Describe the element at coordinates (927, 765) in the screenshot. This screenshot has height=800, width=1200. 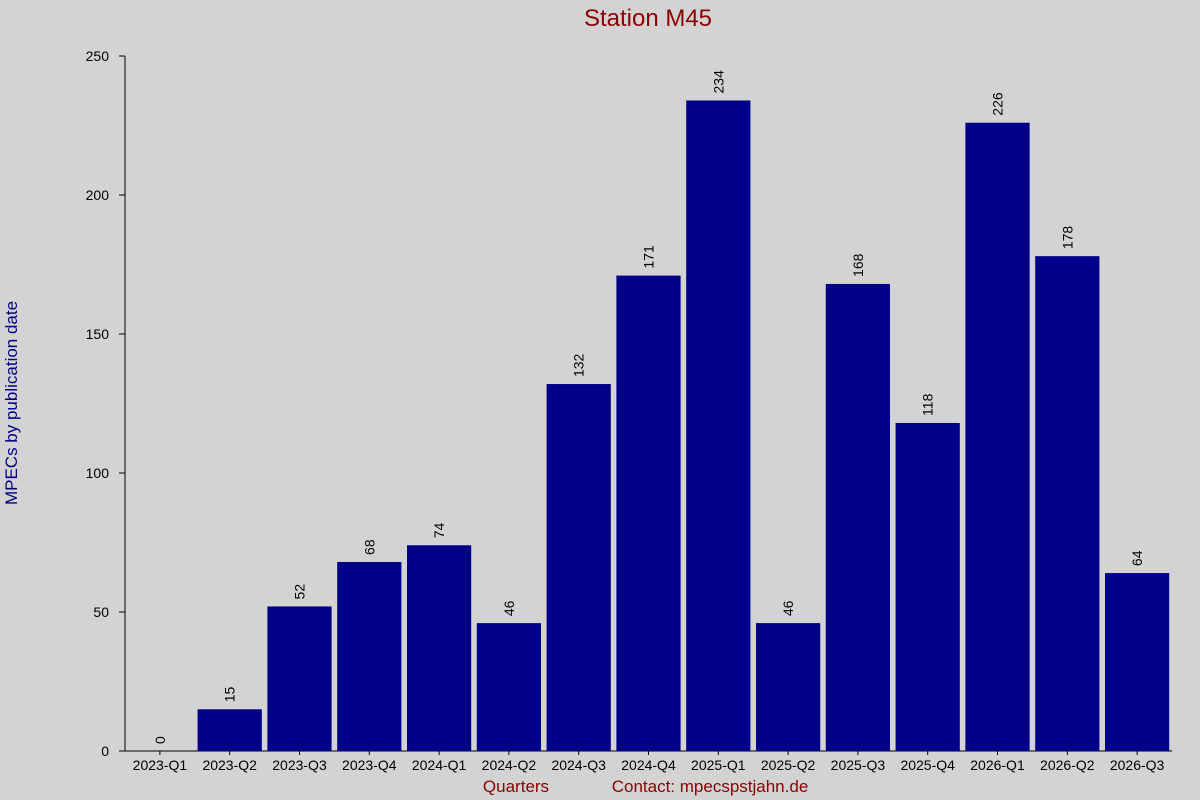
I see `x-tick-label: 2025-Q4` at that location.